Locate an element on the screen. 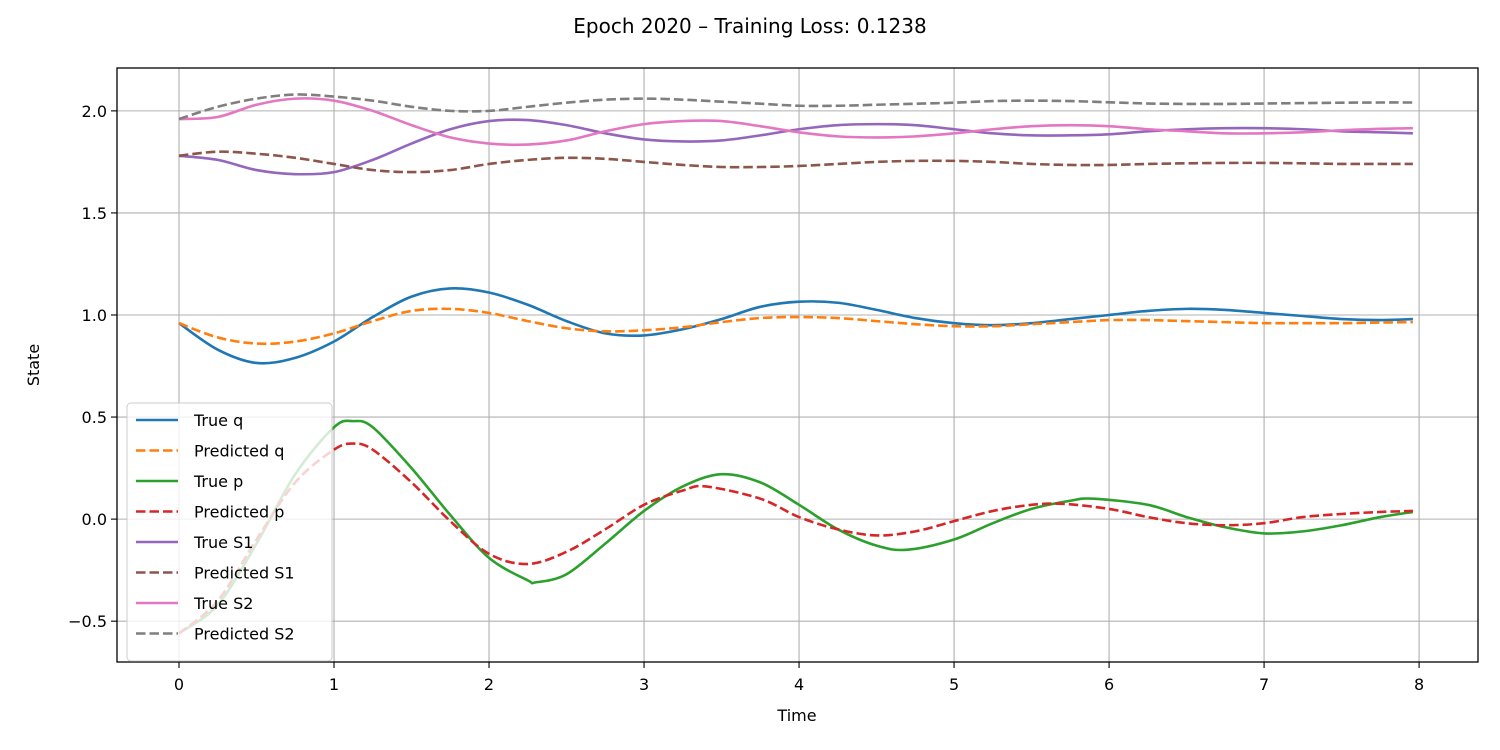 The height and width of the screenshot is (750, 1500). x-tick-label: 2 is located at coordinates (489, 684).